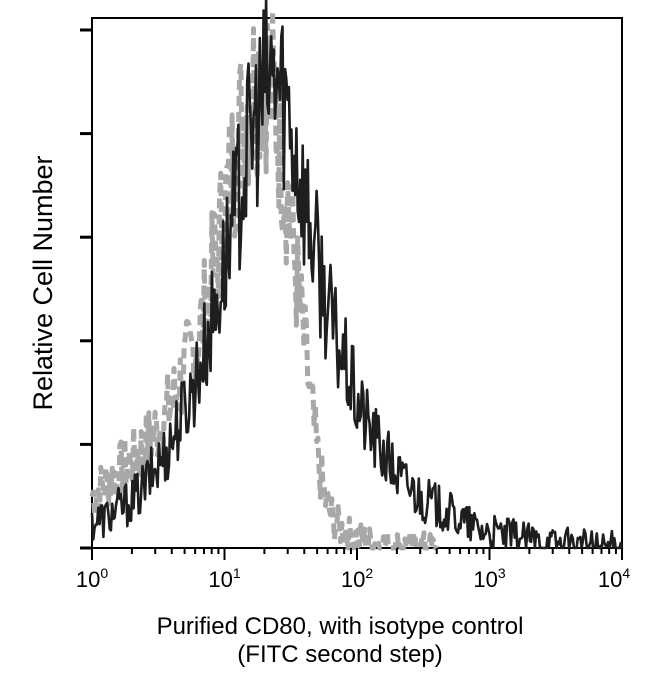  What do you see at coordinates (357, 578) in the screenshot?
I see `x-tick-label: 10²` at bounding box center [357, 578].